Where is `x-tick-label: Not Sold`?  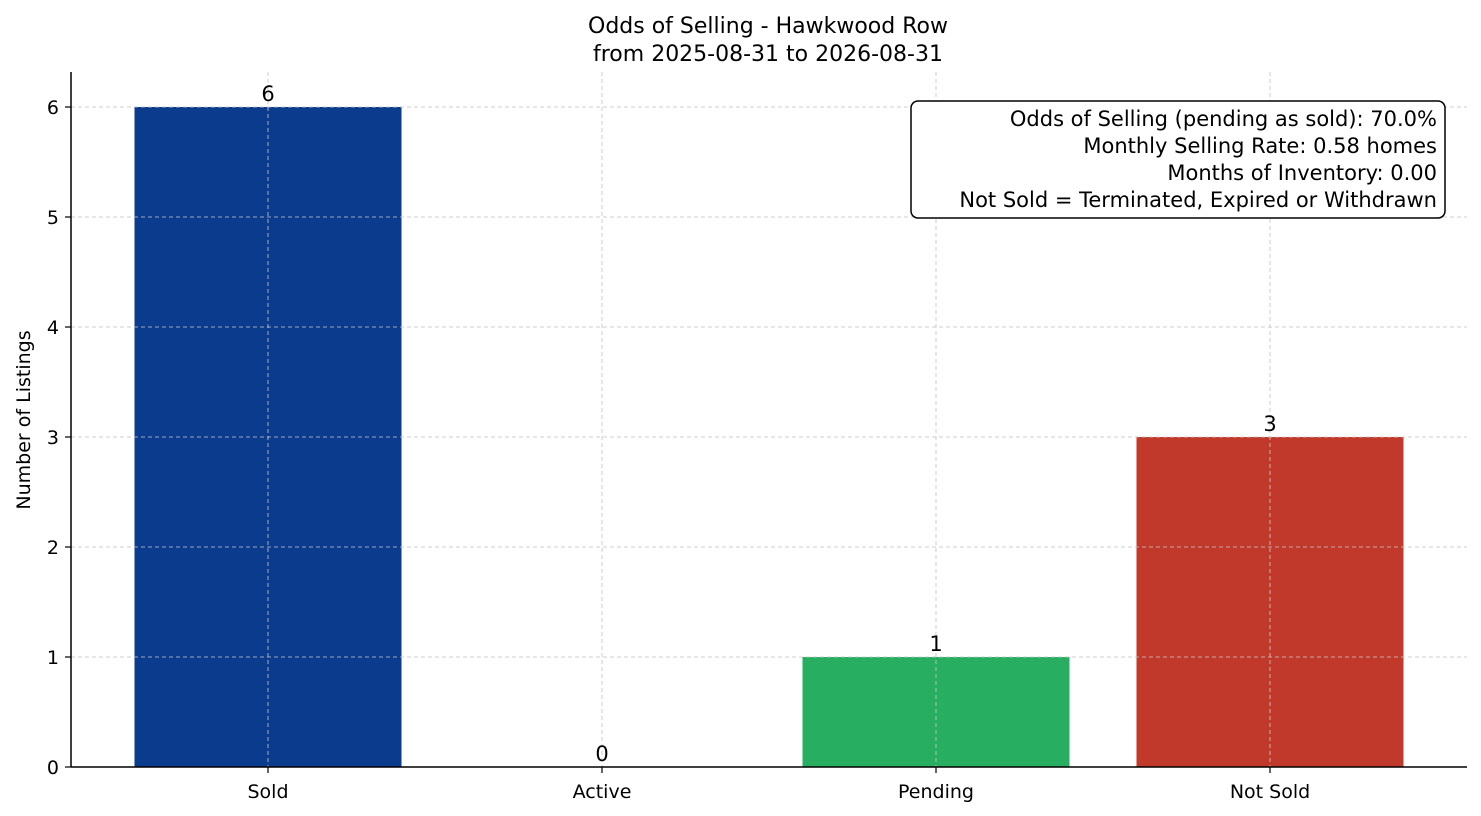
x-tick-label: Not Sold is located at coordinates (1270, 792).